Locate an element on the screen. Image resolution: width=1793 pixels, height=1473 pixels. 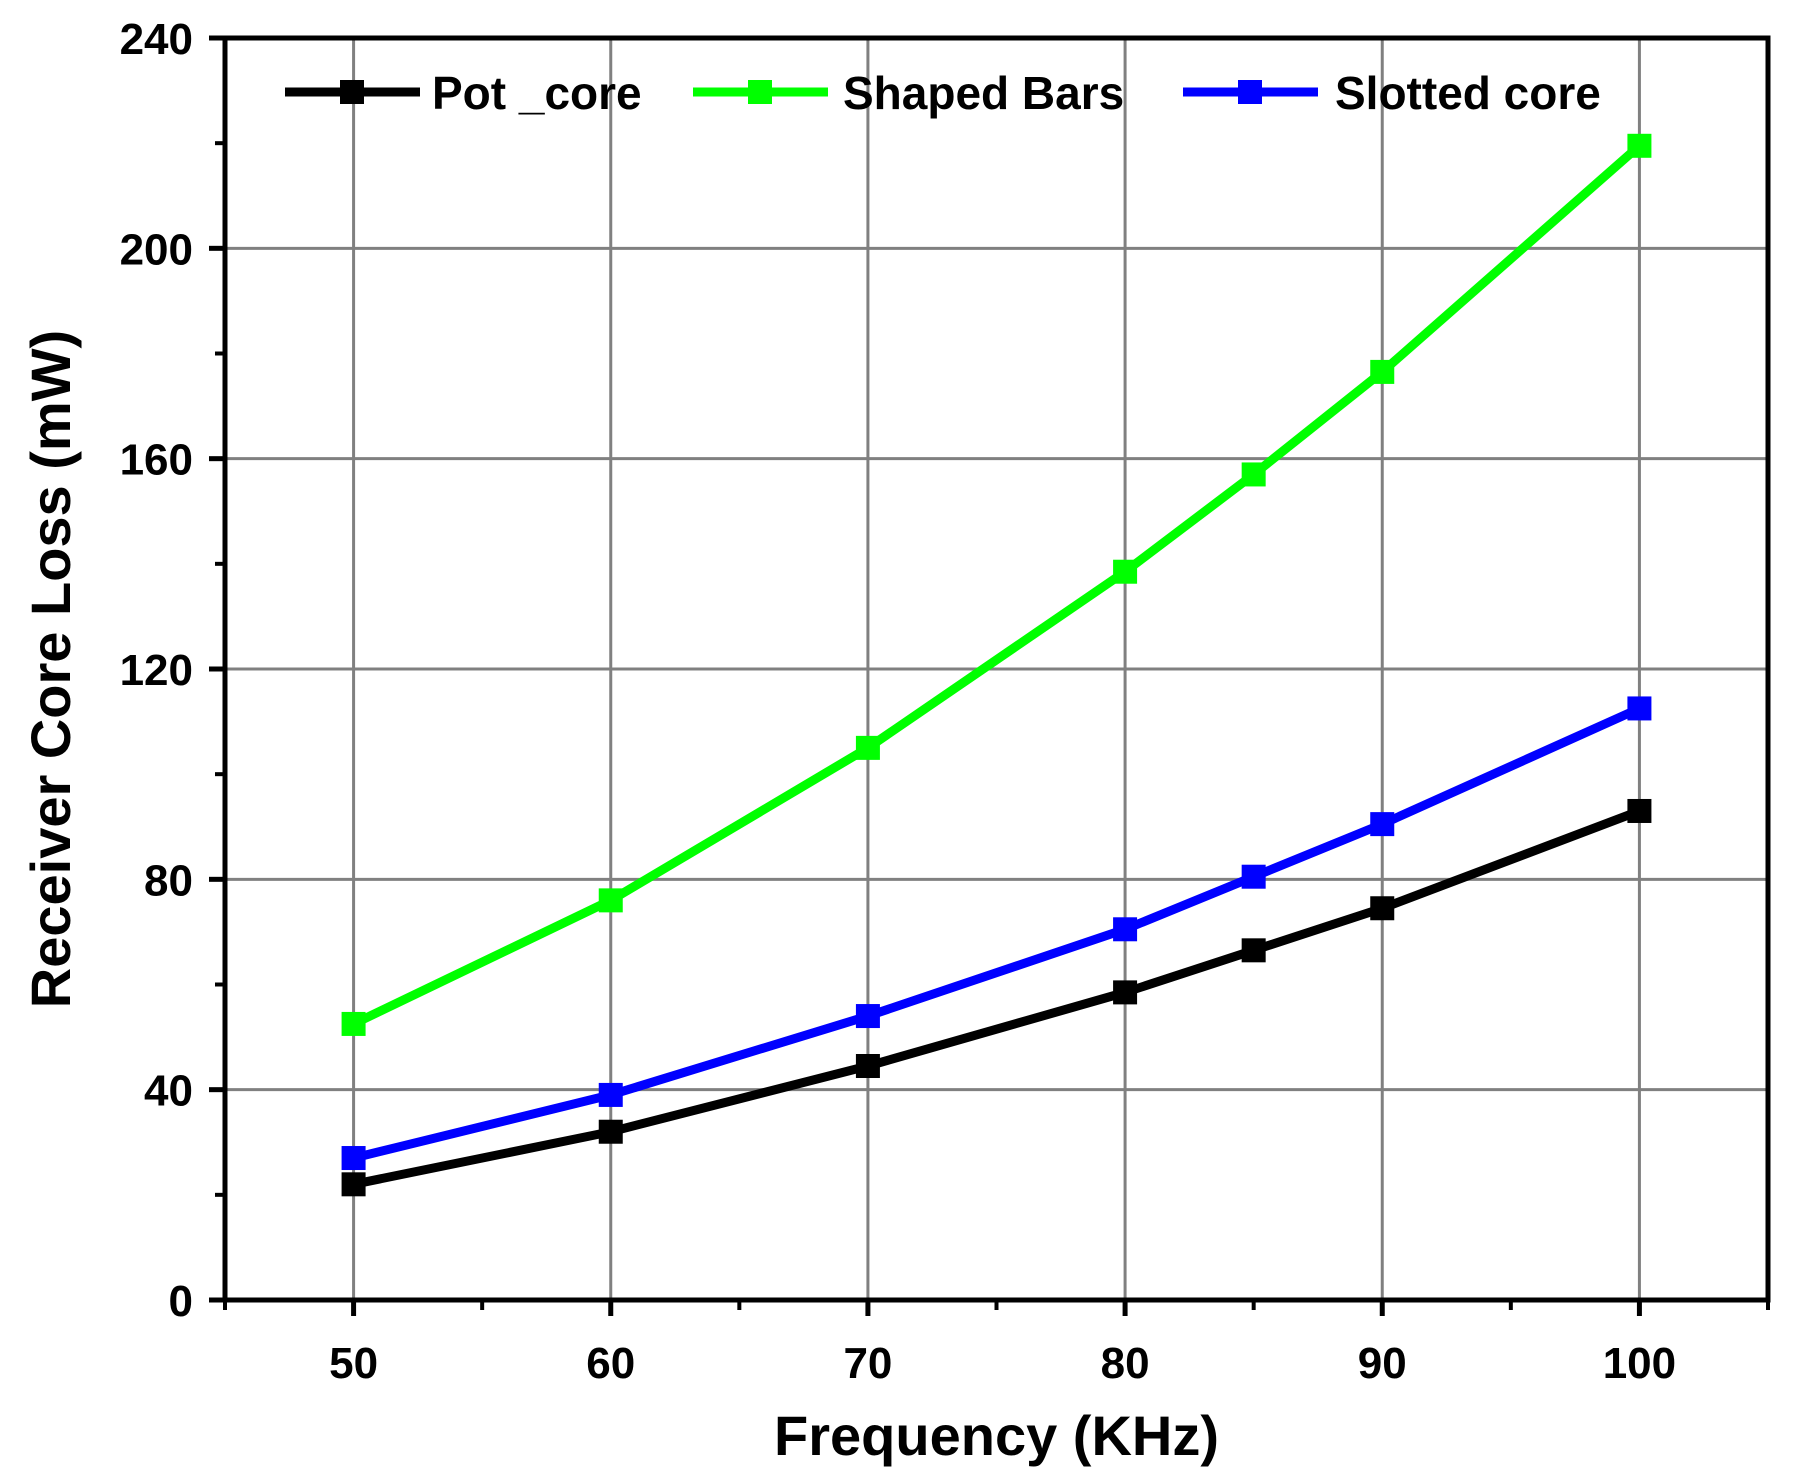
x-tick-label: 80 is located at coordinates (1125, 1363).